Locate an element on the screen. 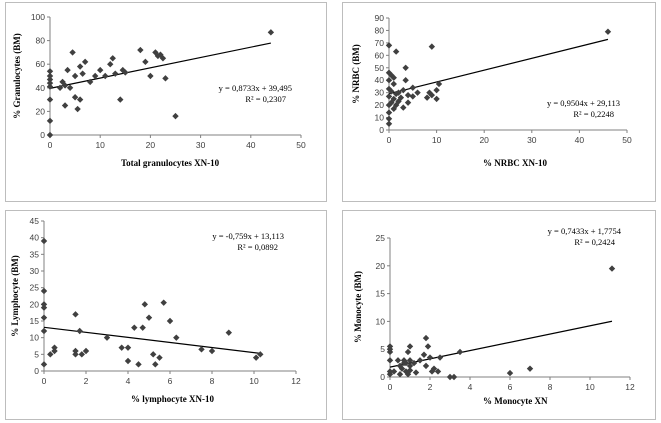 The image size is (661, 423). trendline-equation: y = 0,9504x + 29,113 is located at coordinates (583, 103).